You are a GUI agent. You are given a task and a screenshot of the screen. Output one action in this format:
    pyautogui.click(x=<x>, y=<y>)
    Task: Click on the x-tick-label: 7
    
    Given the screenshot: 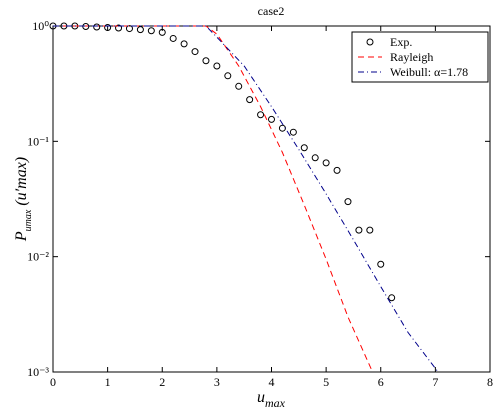 What is the action you would take?
    pyautogui.click(x=435, y=382)
    